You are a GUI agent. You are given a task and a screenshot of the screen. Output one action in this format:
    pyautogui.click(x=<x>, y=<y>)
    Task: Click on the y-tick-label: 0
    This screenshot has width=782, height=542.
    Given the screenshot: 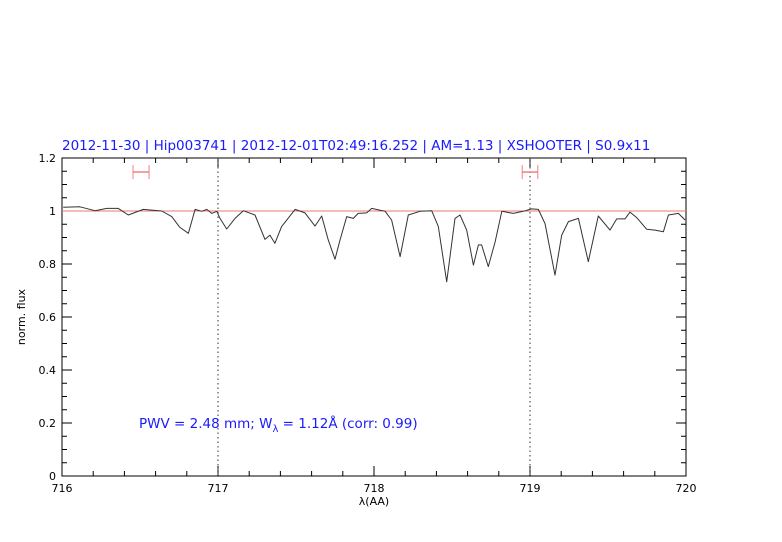 What is the action you would take?
    pyautogui.click(x=52, y=476)
    